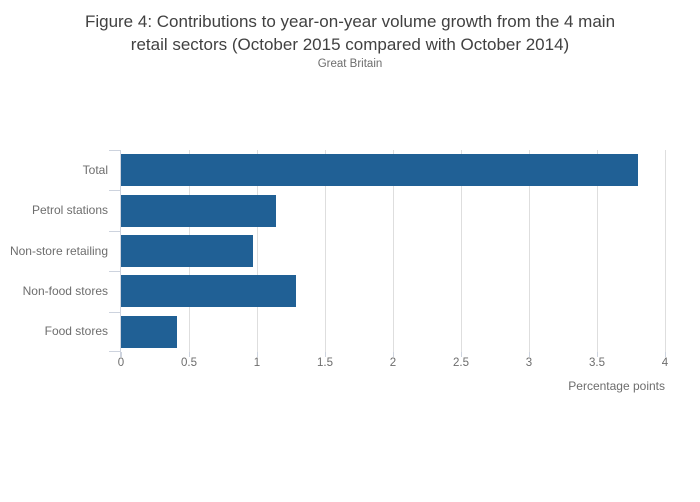 Image resolution: width=700 pixels, height=502 pixels. What do you see at coordinates (257, 363) in the screenshot?
I see `x-tick-label: 1` at bounding box center [257, 363].